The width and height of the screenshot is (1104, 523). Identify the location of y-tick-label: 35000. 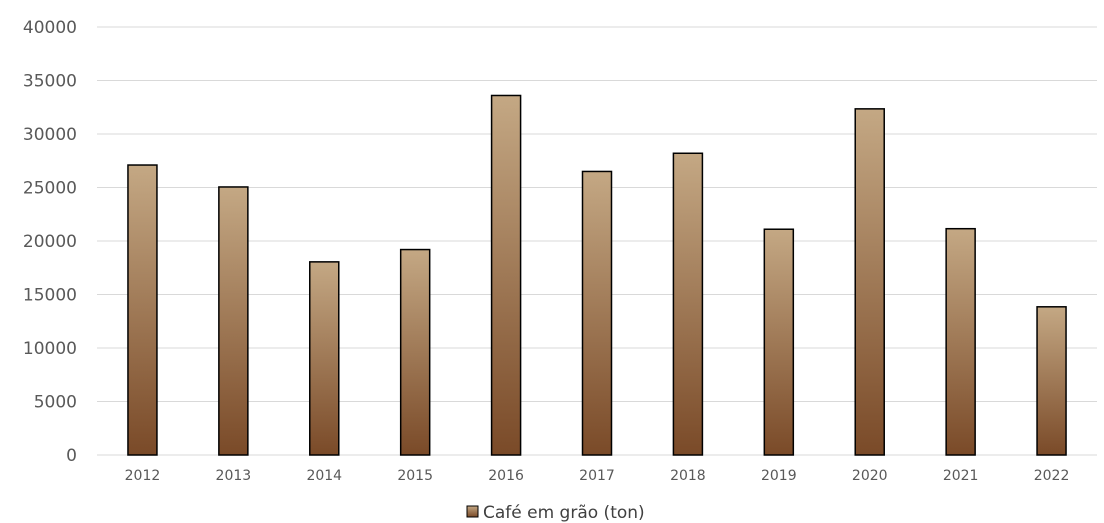
(50, 82).